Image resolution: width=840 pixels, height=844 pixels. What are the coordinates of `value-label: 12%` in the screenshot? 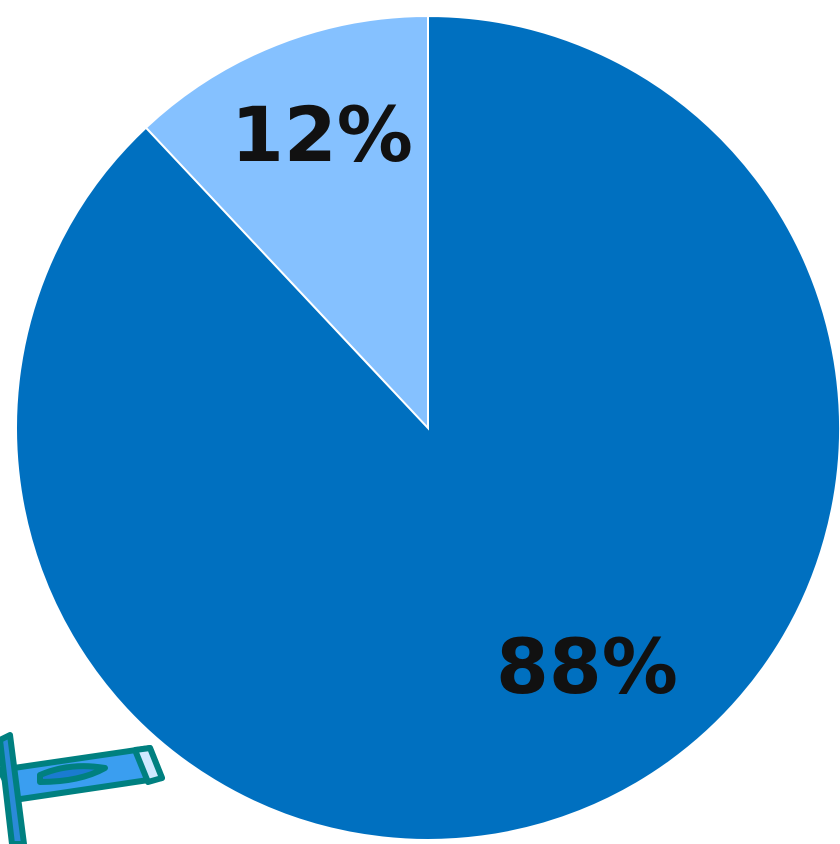 It's located at (322, 134).